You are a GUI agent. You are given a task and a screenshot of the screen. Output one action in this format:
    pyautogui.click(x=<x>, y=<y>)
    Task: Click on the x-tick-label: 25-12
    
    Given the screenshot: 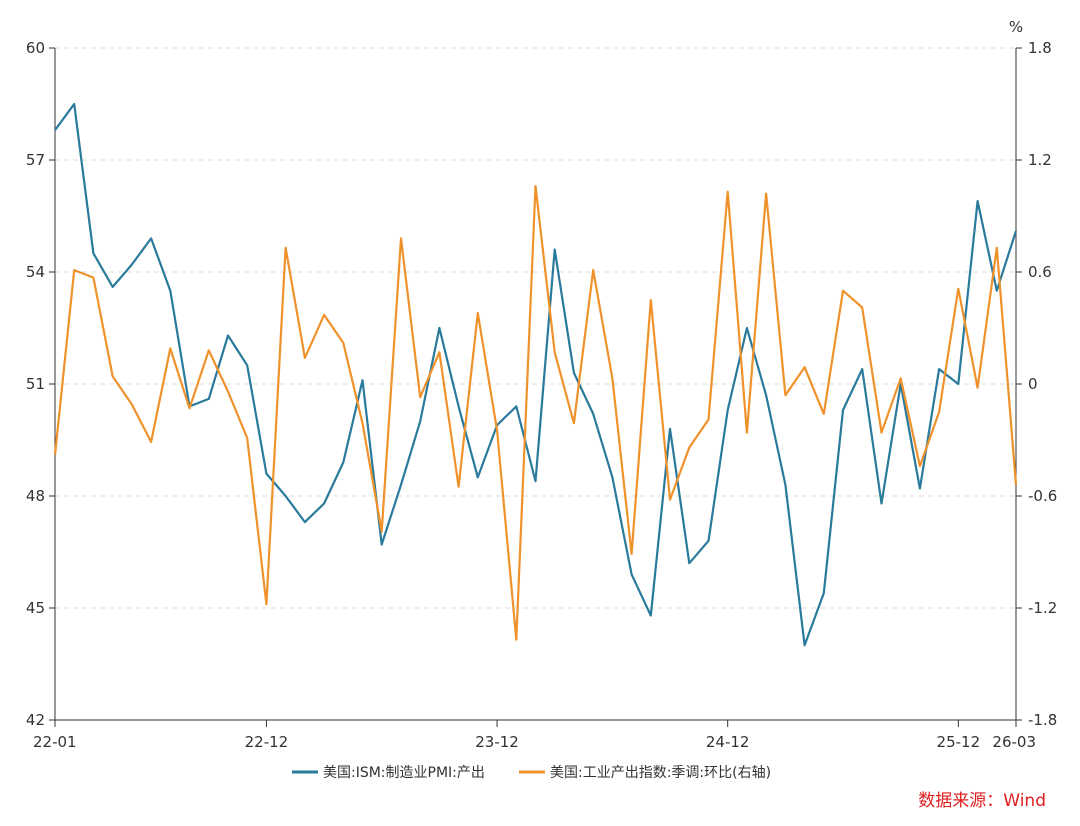 What is the action you would take?
    pyautogui.click(x=959, y=742)
    